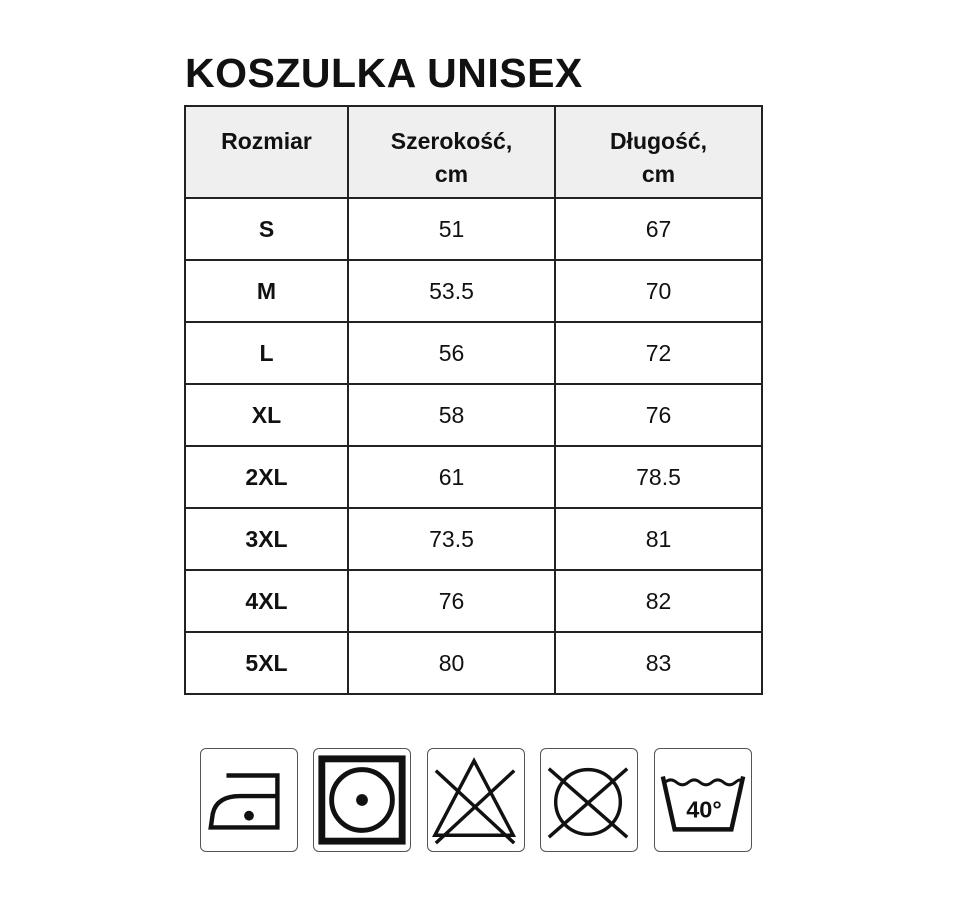 This screenshot has height=899, width=960. What do you see at coordinates (658, 229) in the screenshot?
I see `cell-length: 67` at bounding box center [658, 229].